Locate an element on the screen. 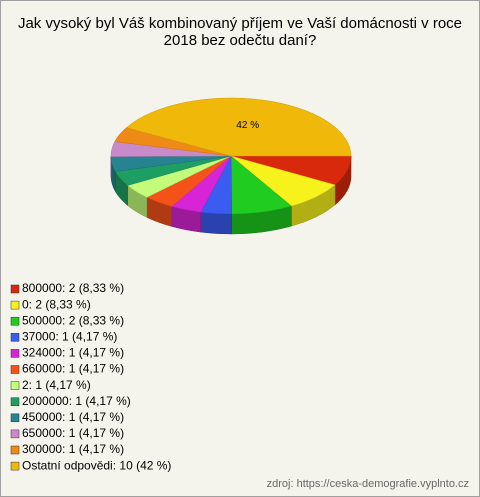 Image resolution: width=480 pixels, height=497 pixels. legend-label: 660000: 1 (4,17 %) is located at coordinates (73, 369).